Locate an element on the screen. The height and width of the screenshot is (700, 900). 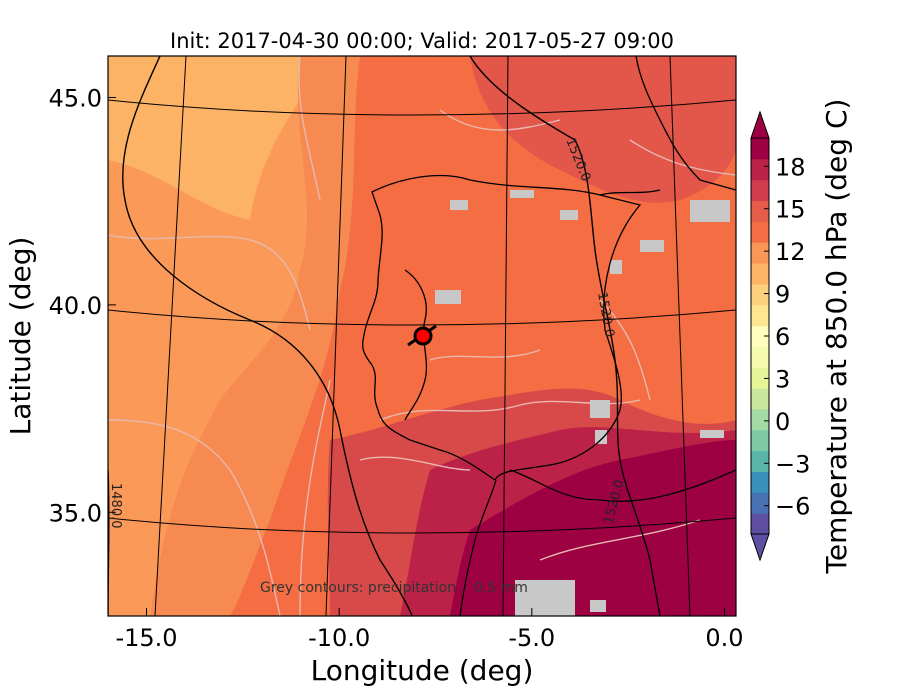
colorbar-tick-label: 6 is located at coordinates (782, 337).